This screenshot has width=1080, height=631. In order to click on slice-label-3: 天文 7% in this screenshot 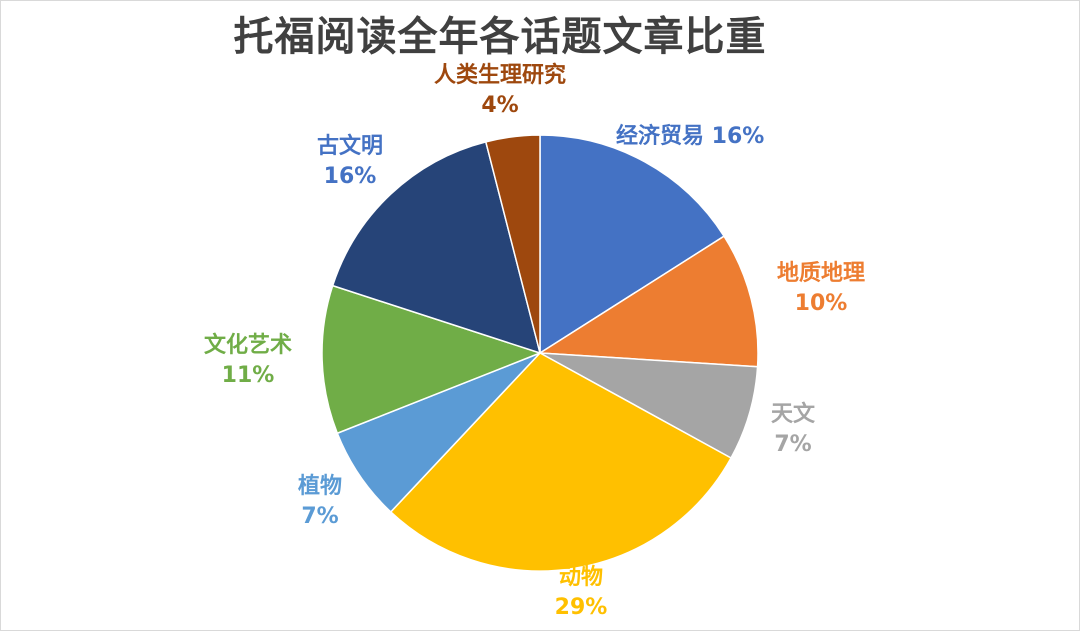, I will do `click(793, 429)`.